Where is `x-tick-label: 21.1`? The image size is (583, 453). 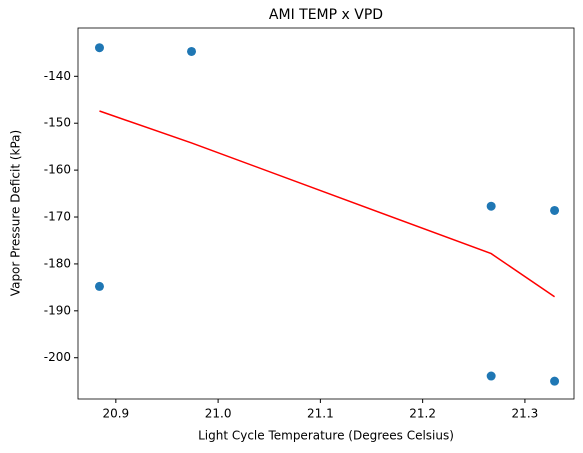
x-tick-label: 21.1 is located at coordinates (320, 414).